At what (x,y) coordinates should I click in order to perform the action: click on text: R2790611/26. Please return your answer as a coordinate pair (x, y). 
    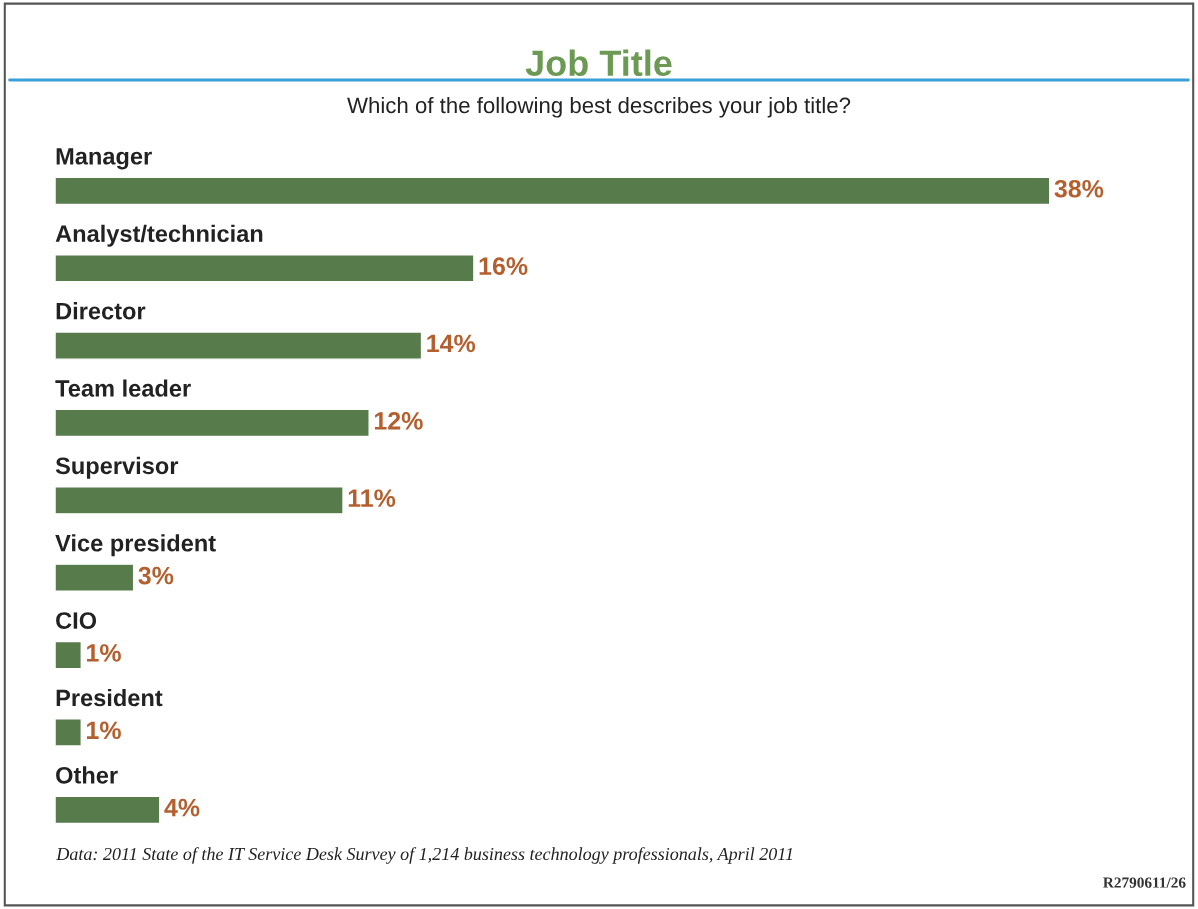
    Looking at the image, I should click on (1144, 882).